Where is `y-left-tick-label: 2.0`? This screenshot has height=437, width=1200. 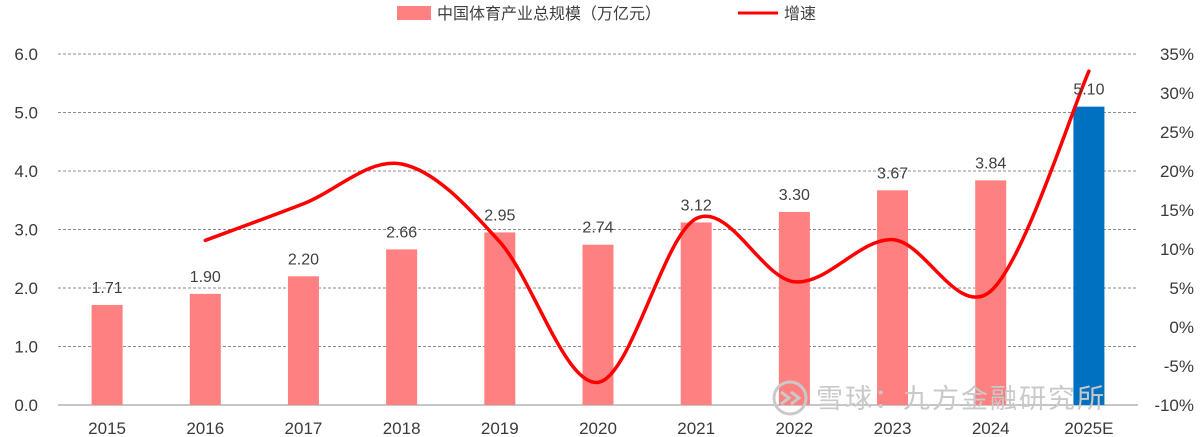
y-left-tick-label: 2.0 is located at coordinates (26, 288).